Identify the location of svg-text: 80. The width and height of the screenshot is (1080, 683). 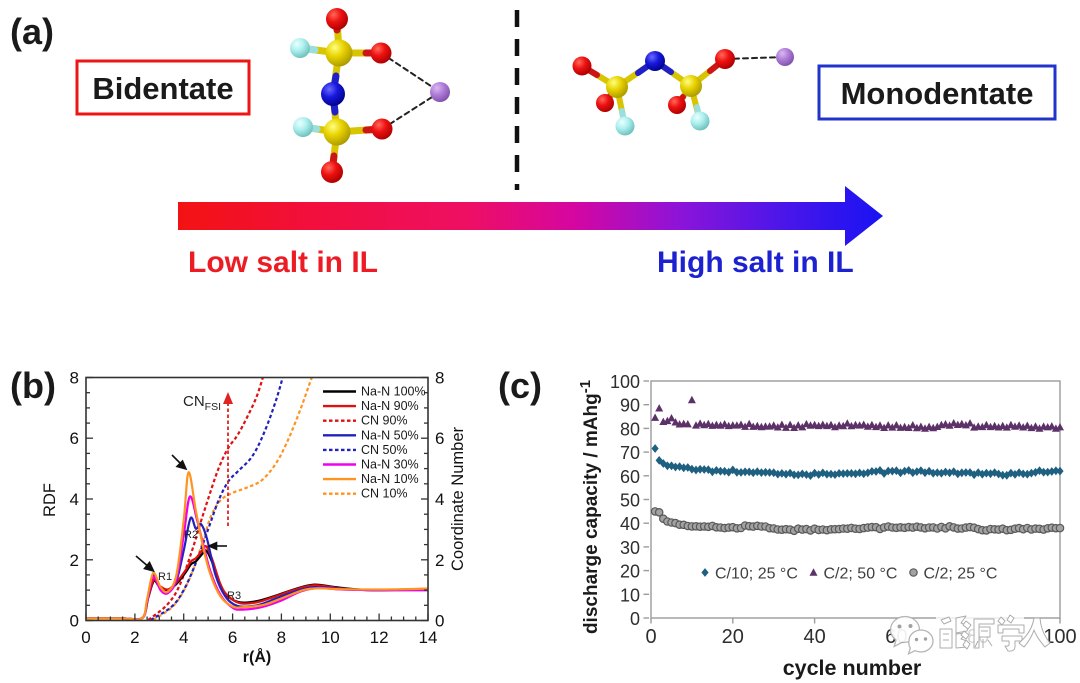
(630, 429).